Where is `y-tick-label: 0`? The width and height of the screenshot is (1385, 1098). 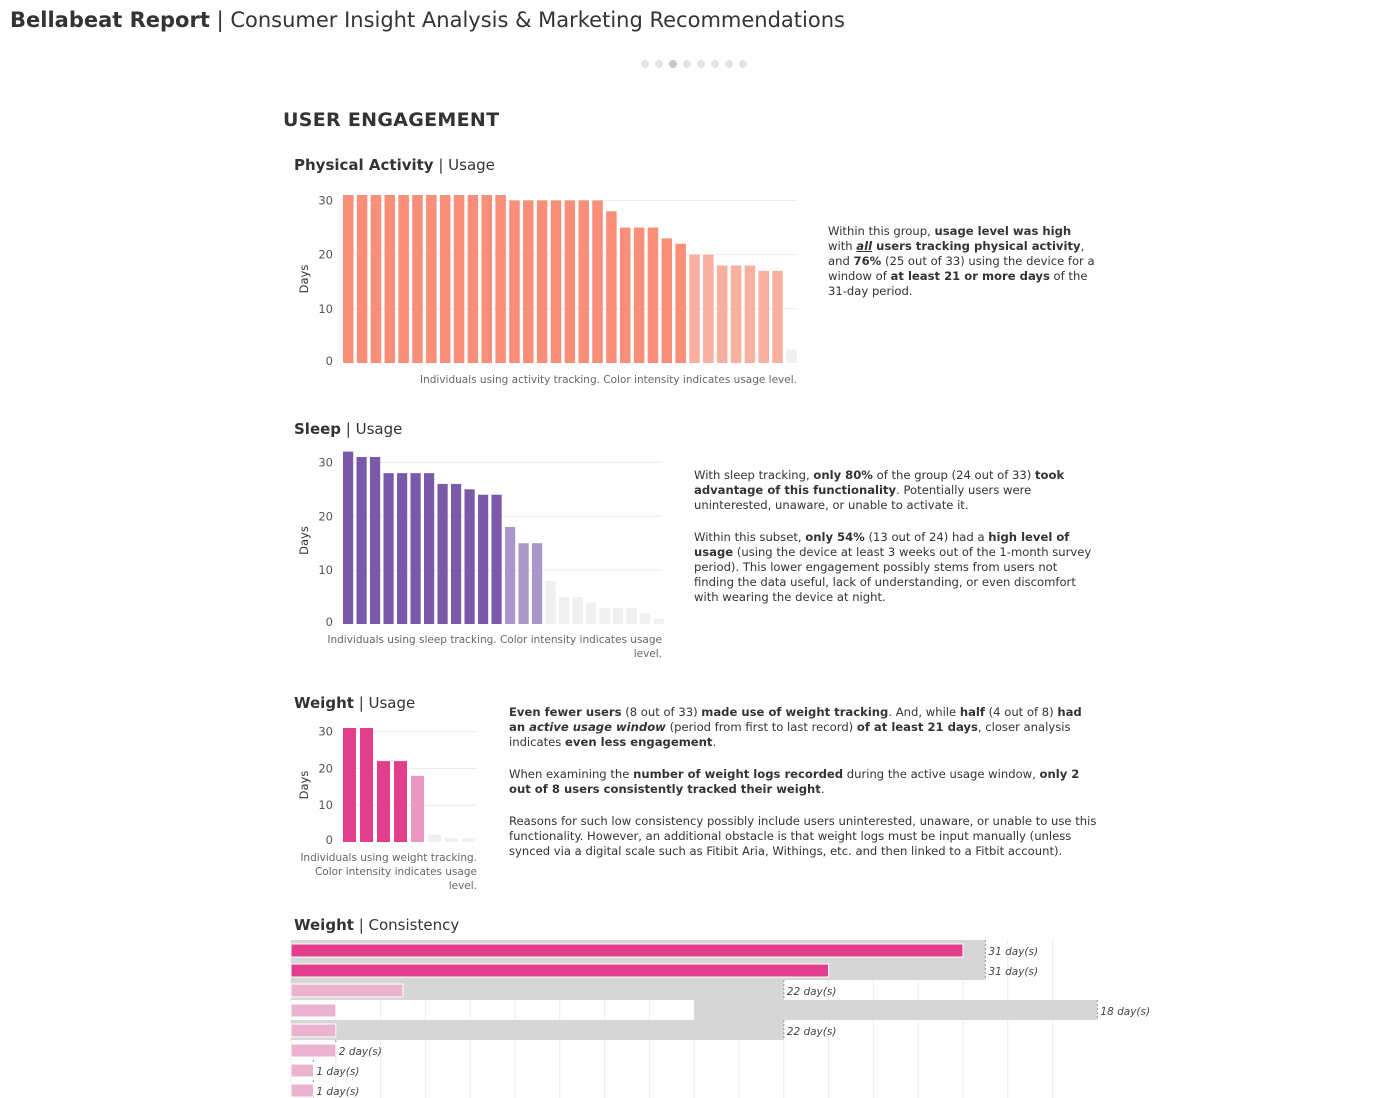
y-tick-label: 0 is located at coordinates (329, 840).